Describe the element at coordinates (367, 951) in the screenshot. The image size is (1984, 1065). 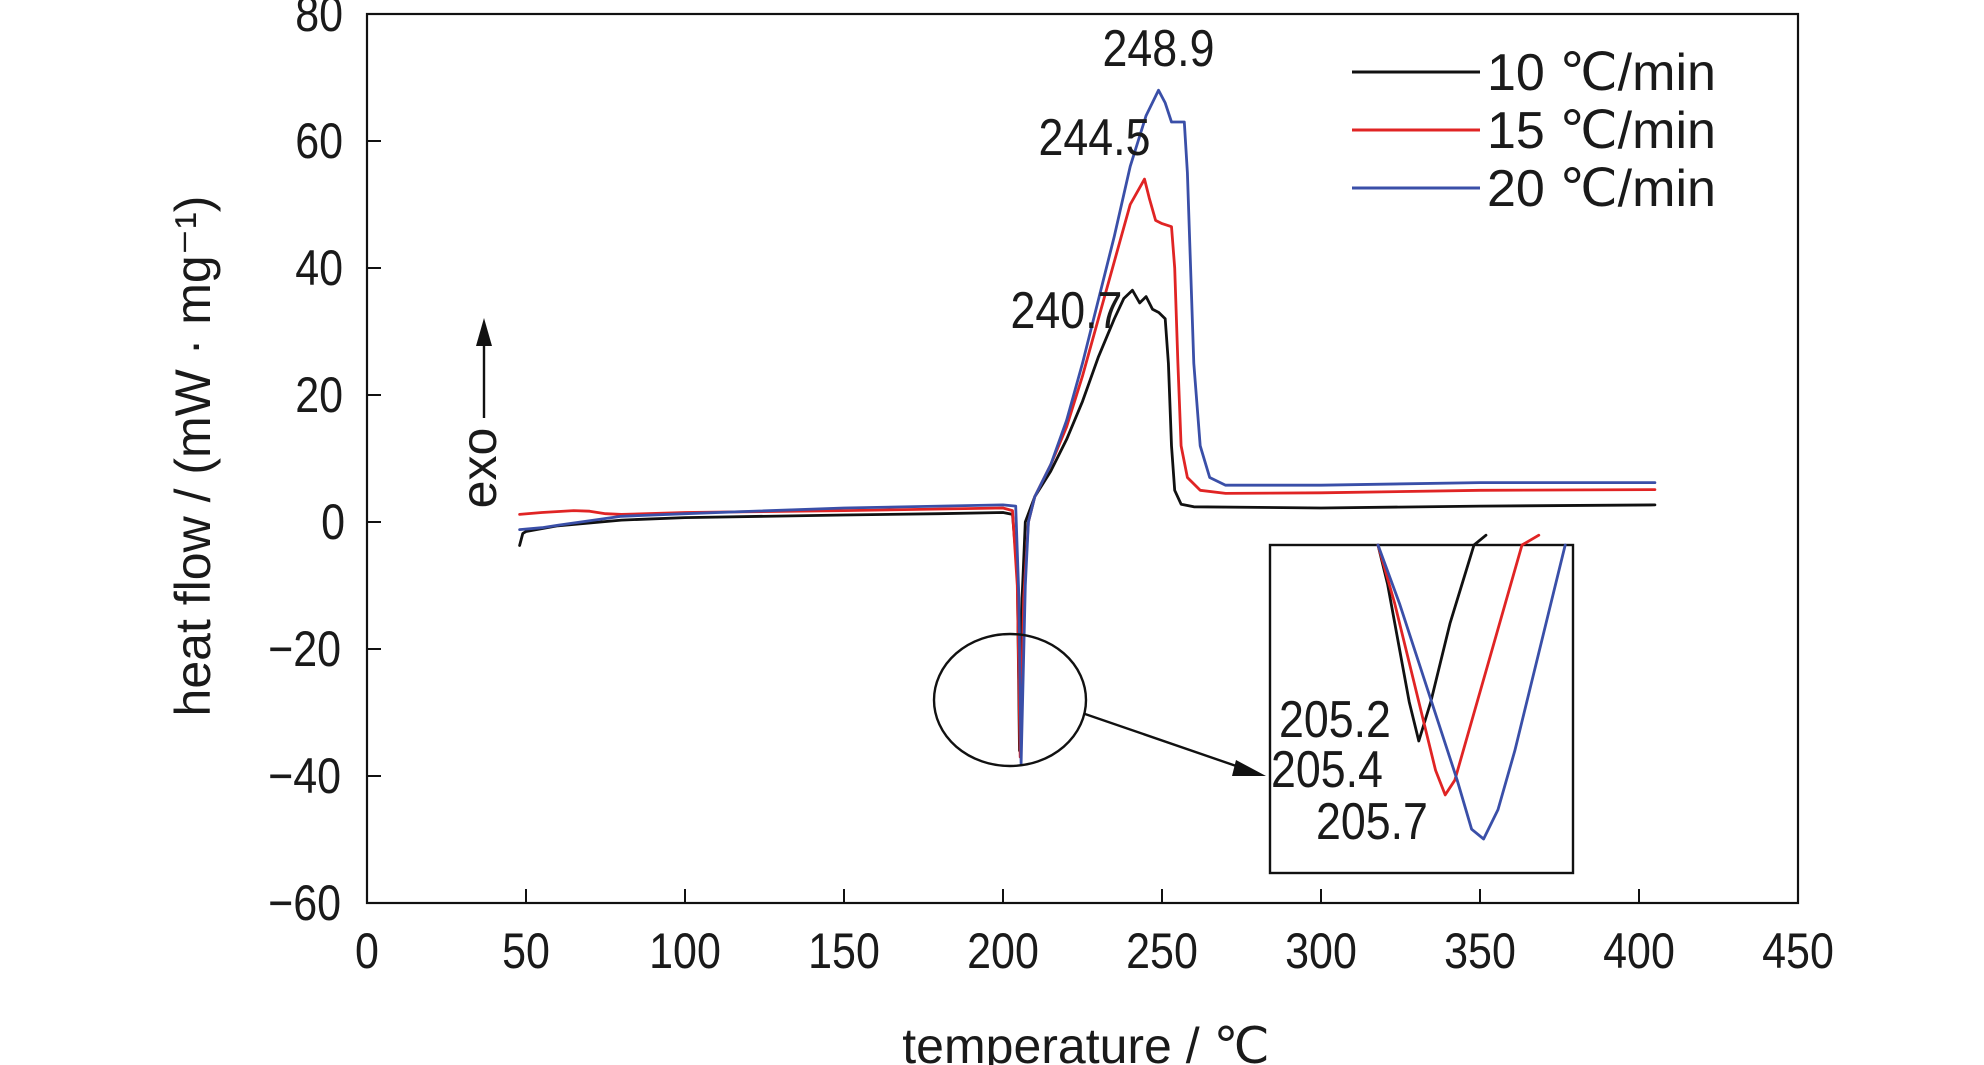
I see `x-tick-label: 0` at that location.